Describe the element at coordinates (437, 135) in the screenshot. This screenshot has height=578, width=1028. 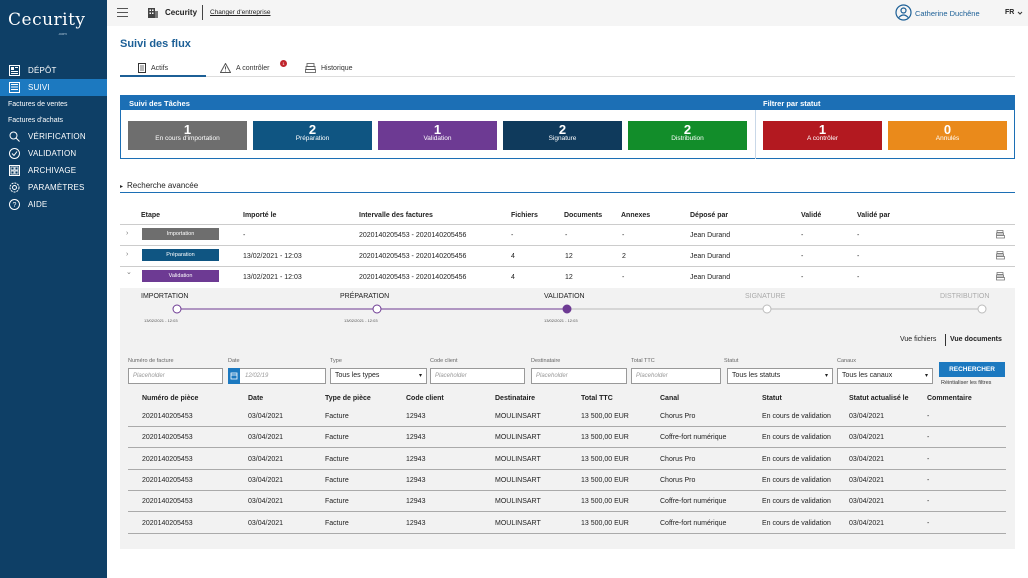
I see `task-card-validation: 1 Validation` at that location.